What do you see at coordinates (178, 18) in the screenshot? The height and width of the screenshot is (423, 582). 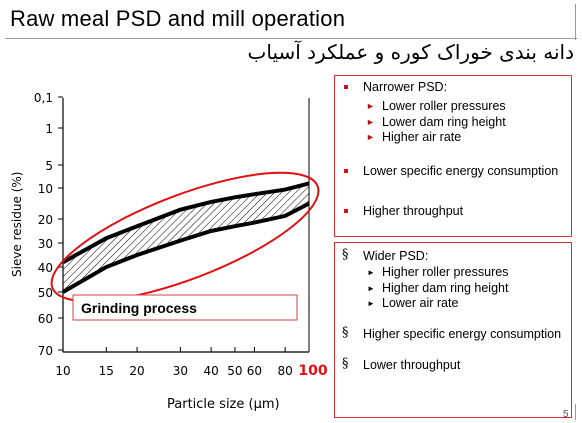 I see `slide-title: Raw meal PSD and mill operation` at bounding box center [178, 18].